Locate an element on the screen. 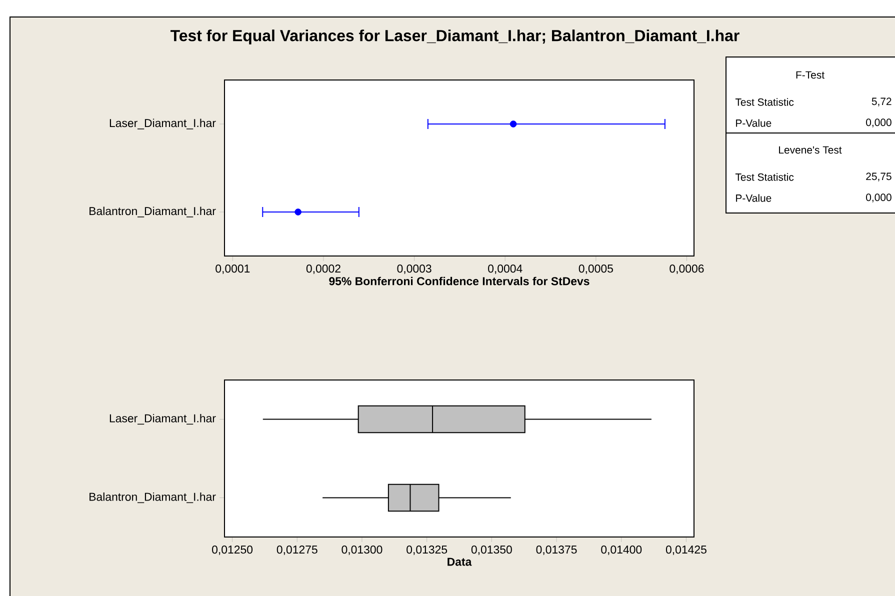  chart-title: Test for Equal Variances for Laser_Diamant_I.har; Balantron_Diamant_I.har is located at coordinates (455, 37).